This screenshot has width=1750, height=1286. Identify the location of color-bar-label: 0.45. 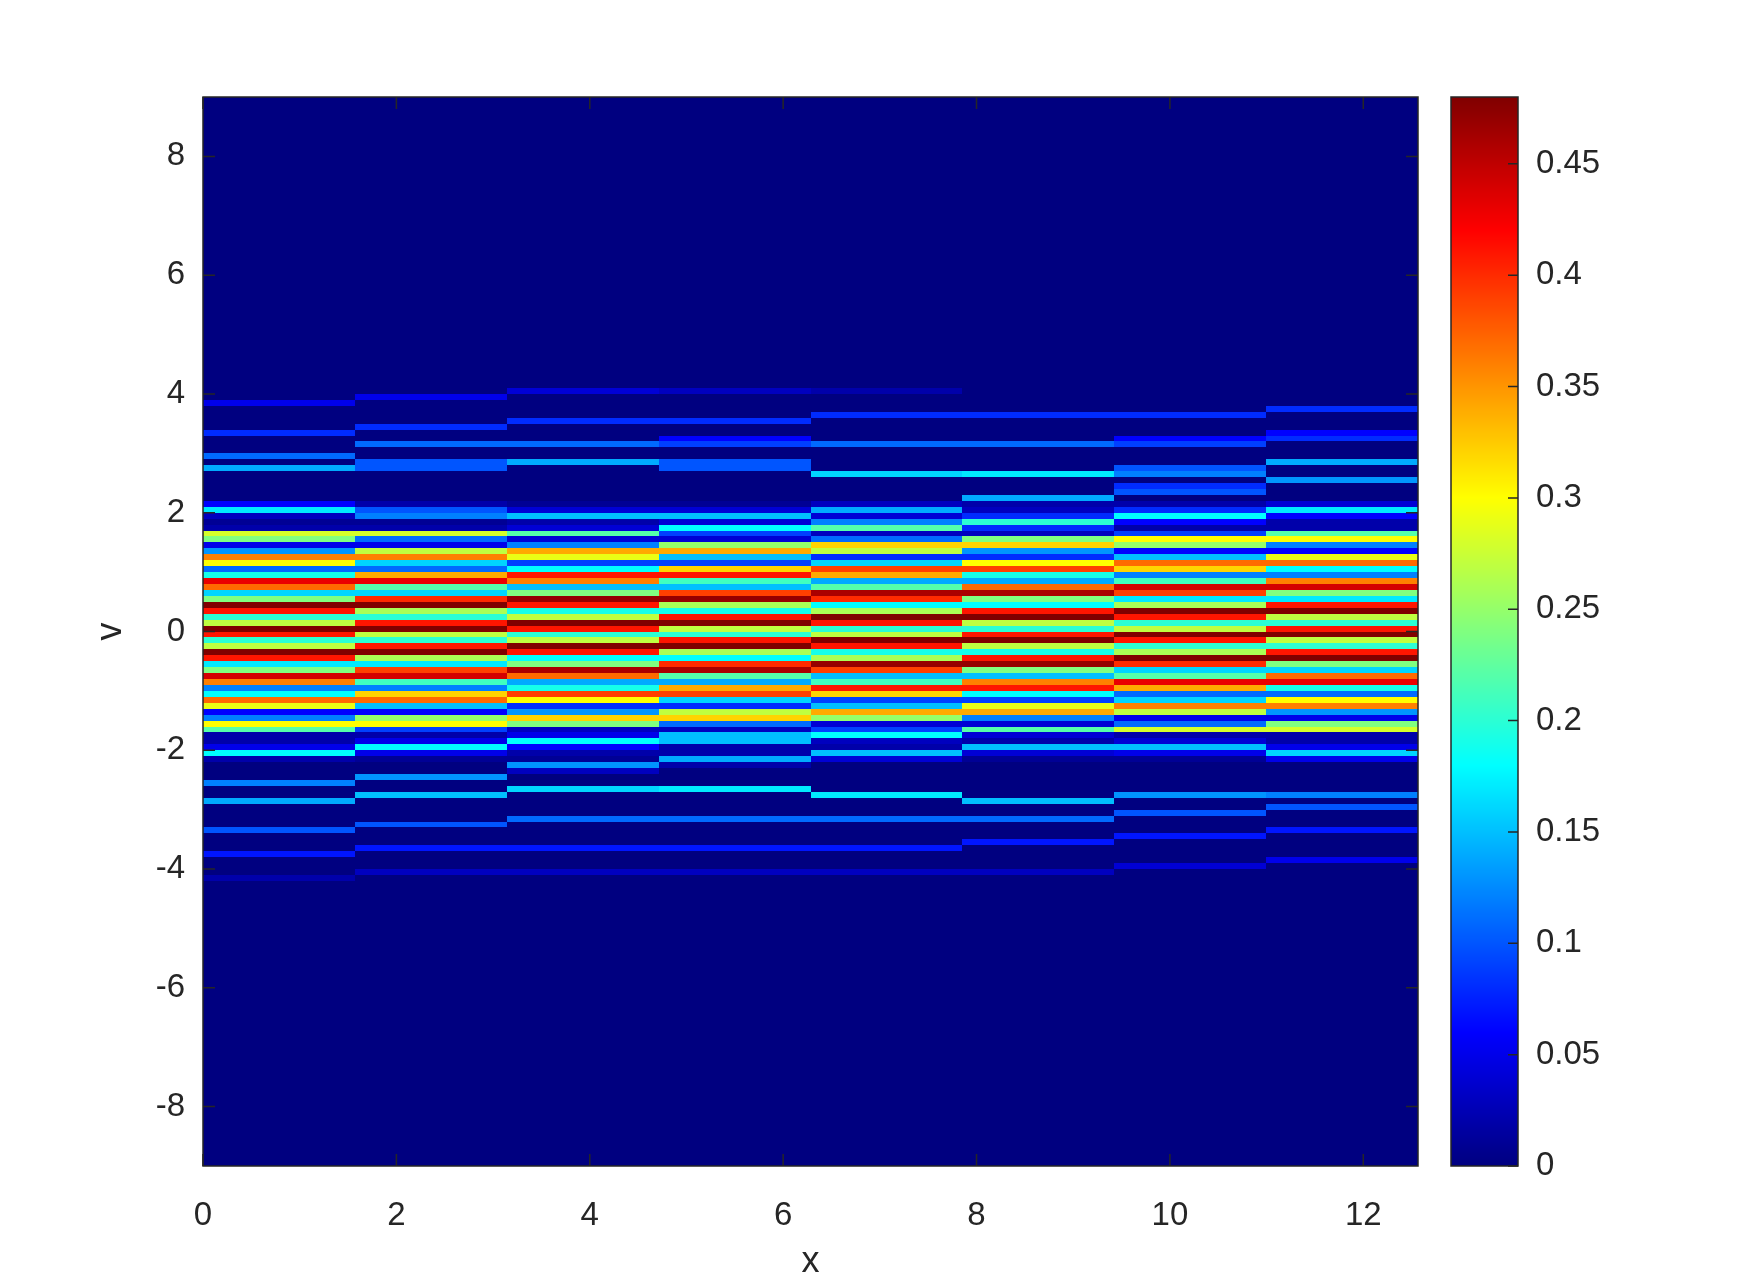
(1568, 161).